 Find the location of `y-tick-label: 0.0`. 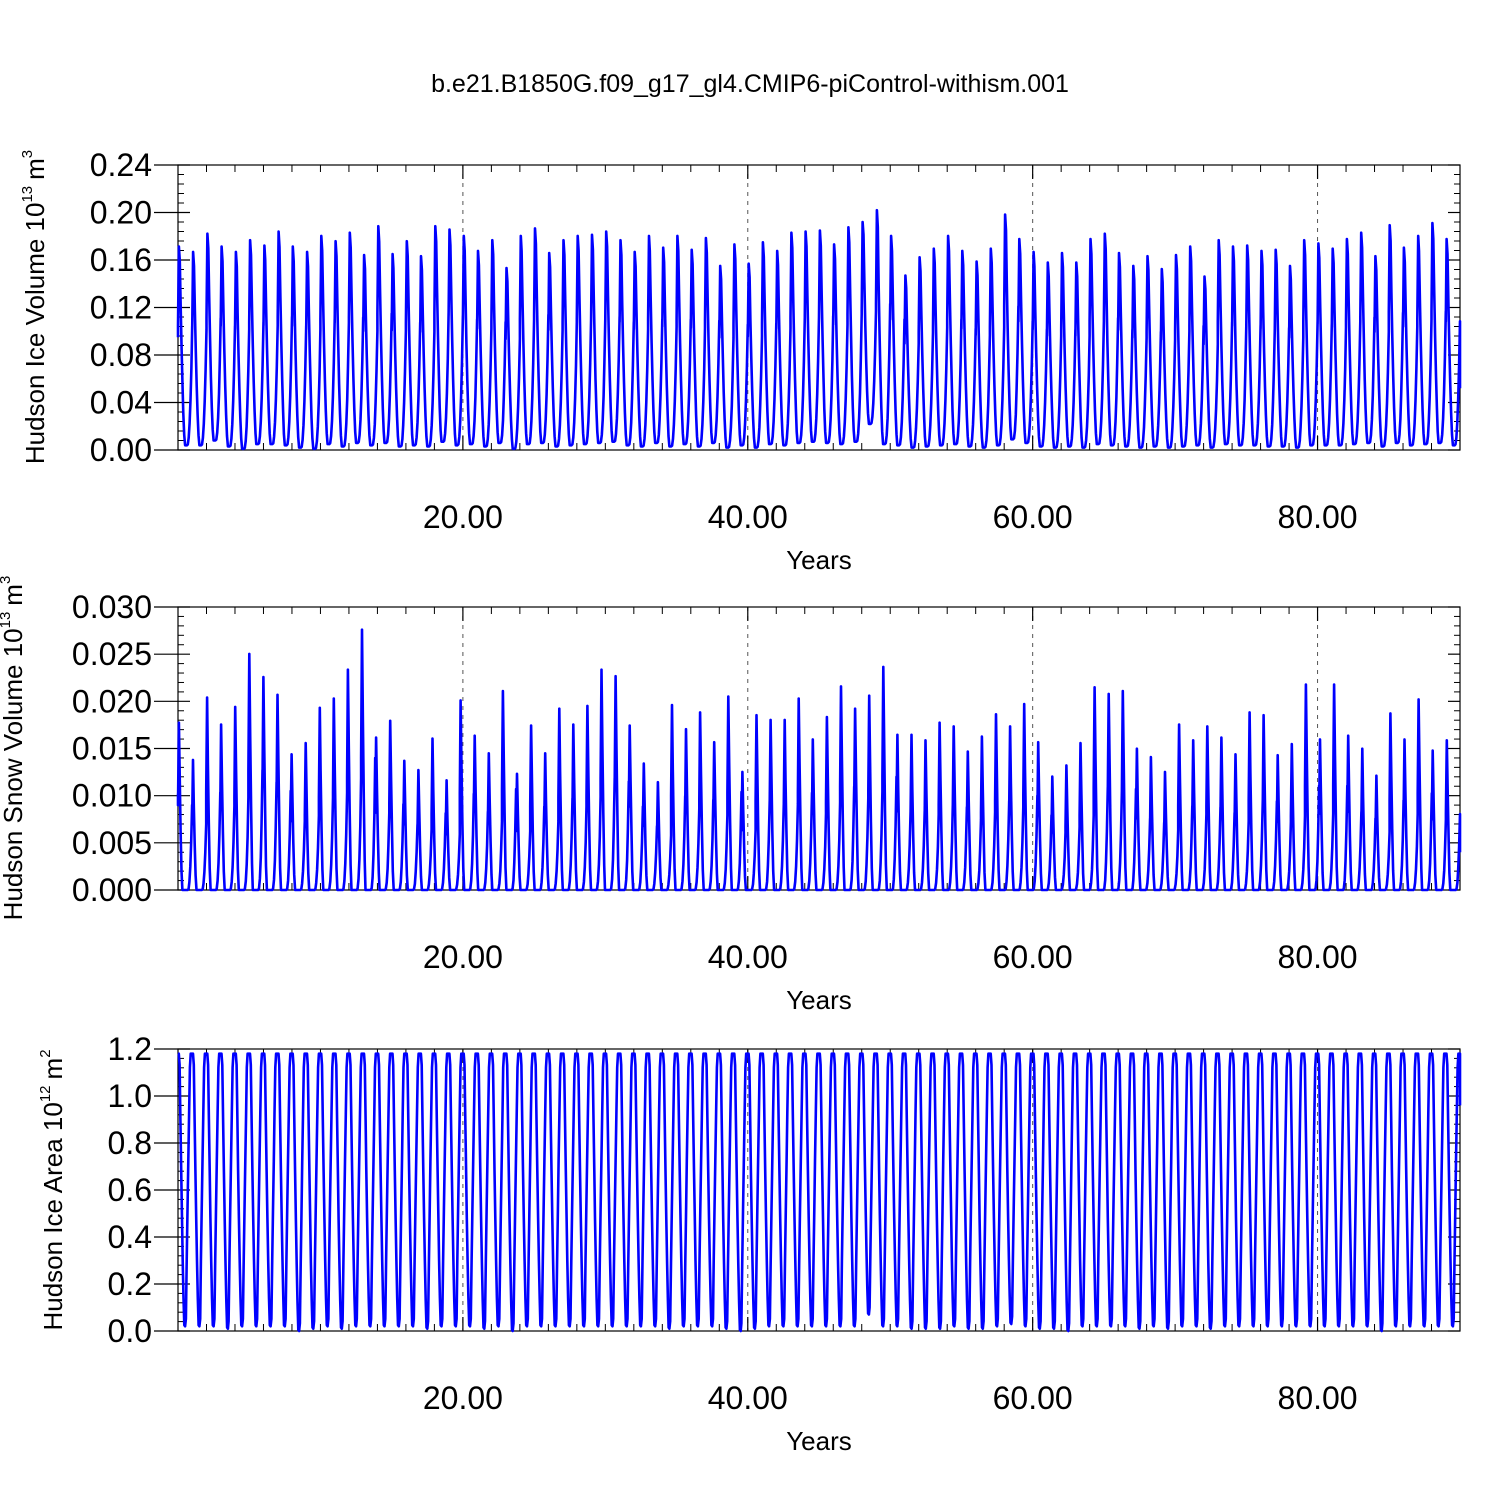

y-tick-label: 0.0 is located at coordinates (130, 1331).